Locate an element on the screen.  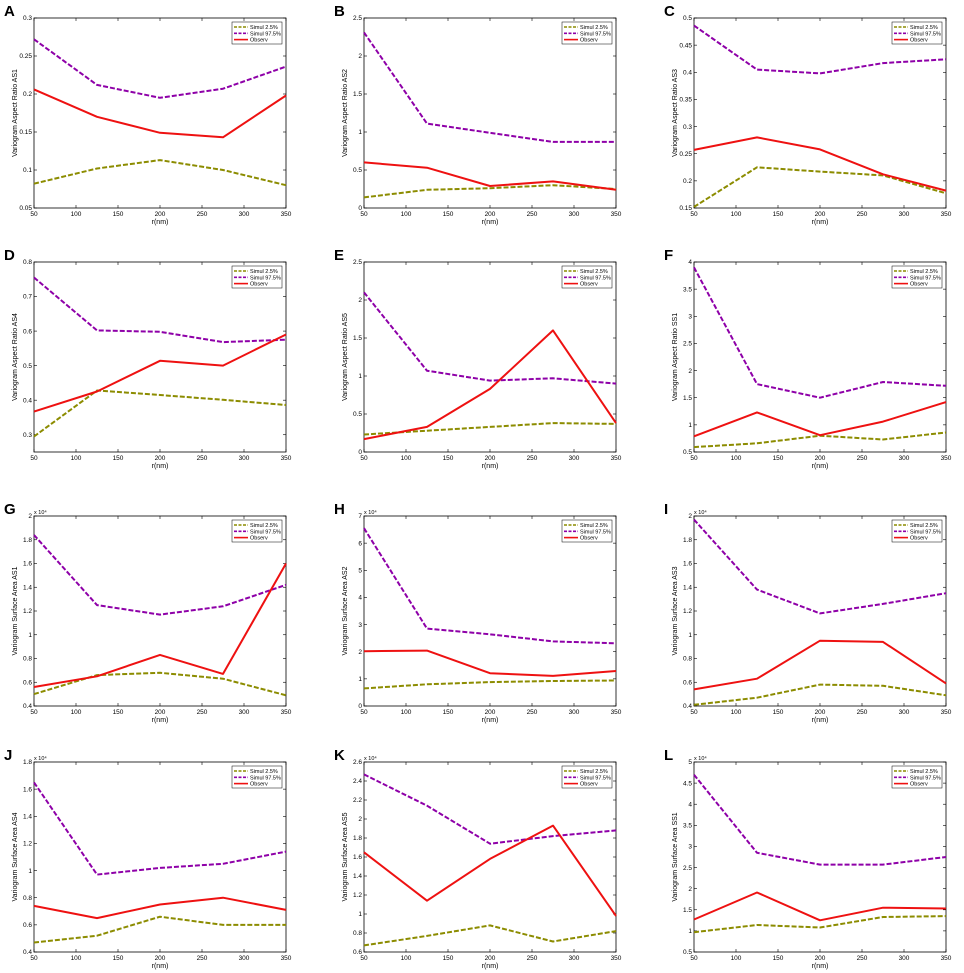
y-tick-label: 0.35 is located at coordinates (685, 100).